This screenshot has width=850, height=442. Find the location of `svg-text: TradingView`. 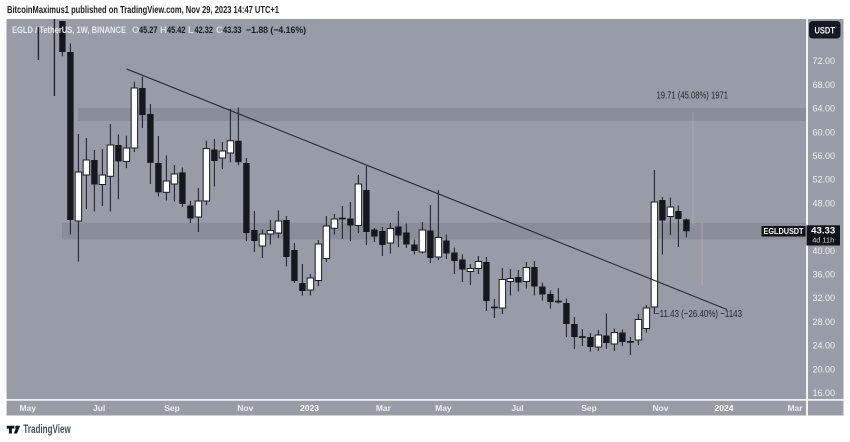

svg-text: TradingView is located at coordinates (47, 430).